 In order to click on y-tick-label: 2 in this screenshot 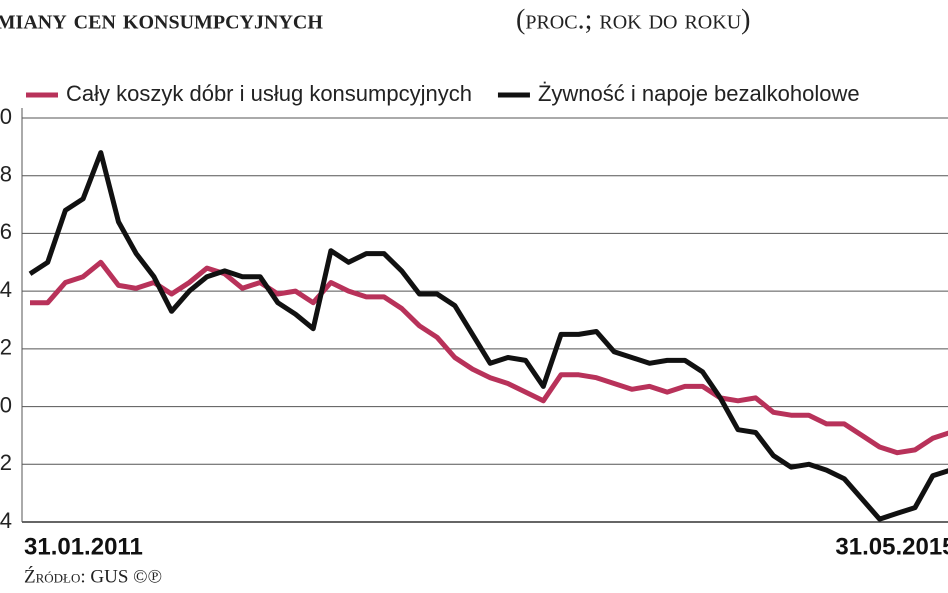, I will do `click(6, 347)`.